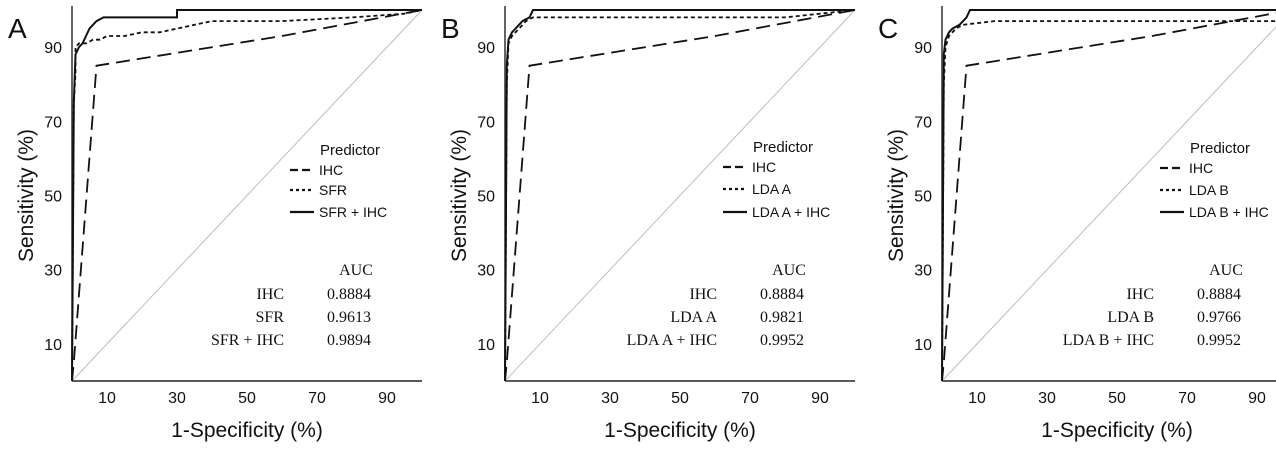 This screenshot has height=449, width=1276. What do you see at coordinates (349, 340) in the screenshot?
I see `auc-row-value: 0.9894` at bounding box center [349, 340].